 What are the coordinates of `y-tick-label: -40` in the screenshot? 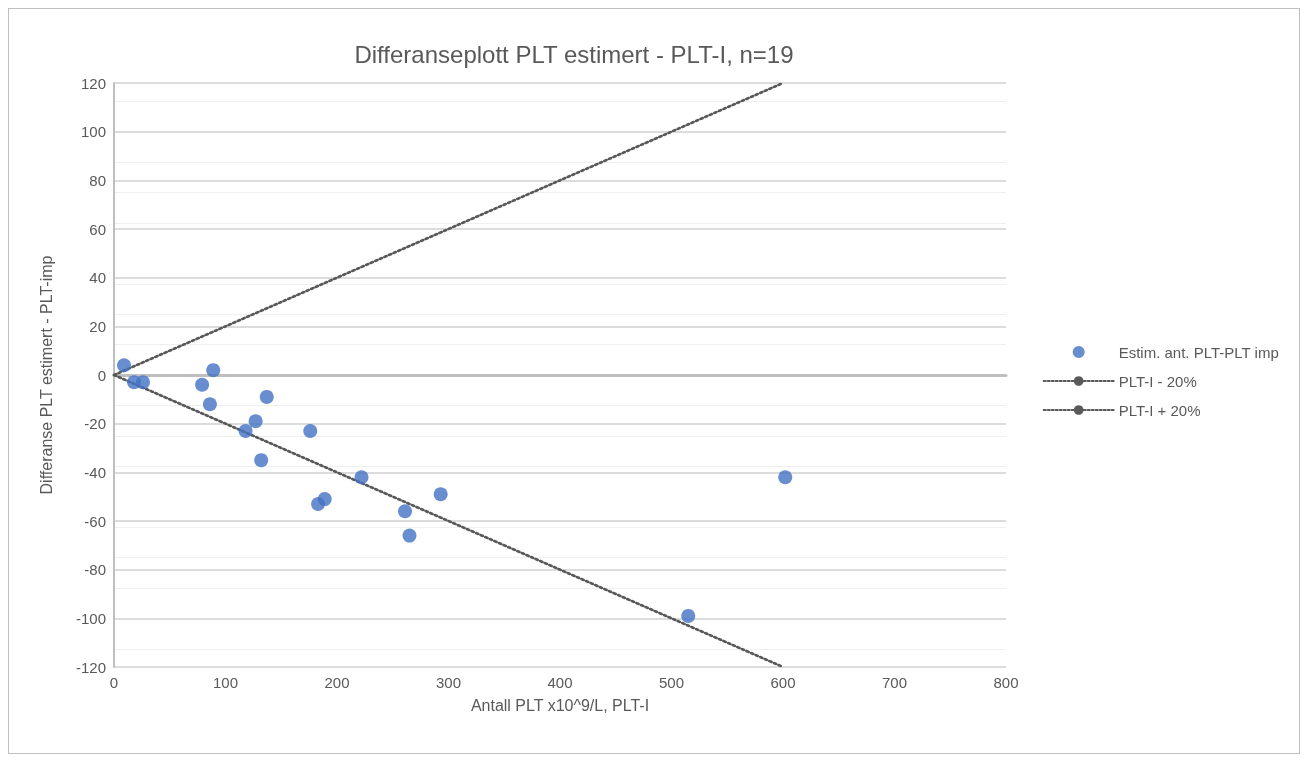 It's located at (95, 472).